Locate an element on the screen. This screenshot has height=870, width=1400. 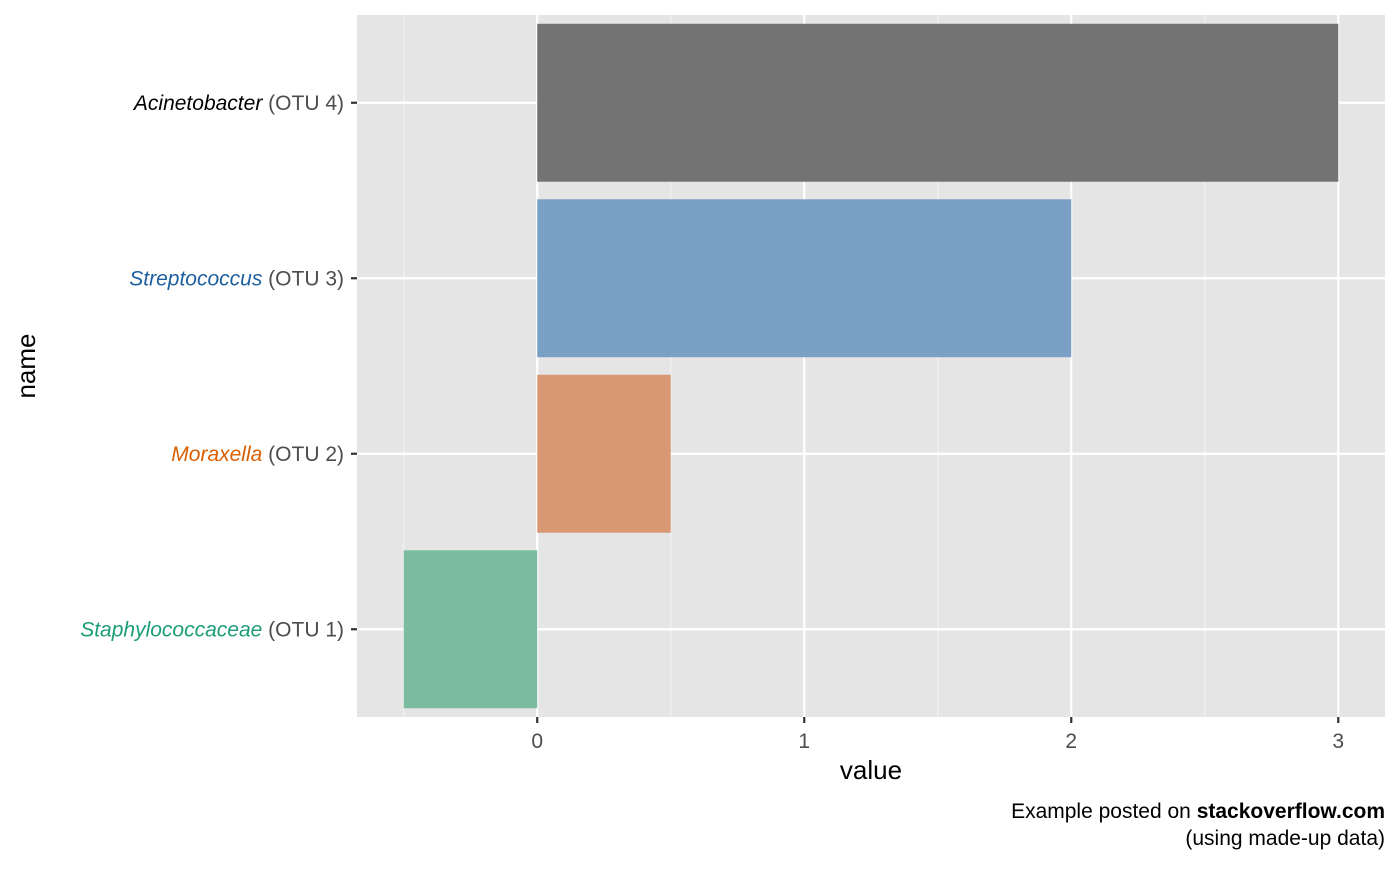
y-tick-genus: Moraxella is located at coordinates (216, 454).